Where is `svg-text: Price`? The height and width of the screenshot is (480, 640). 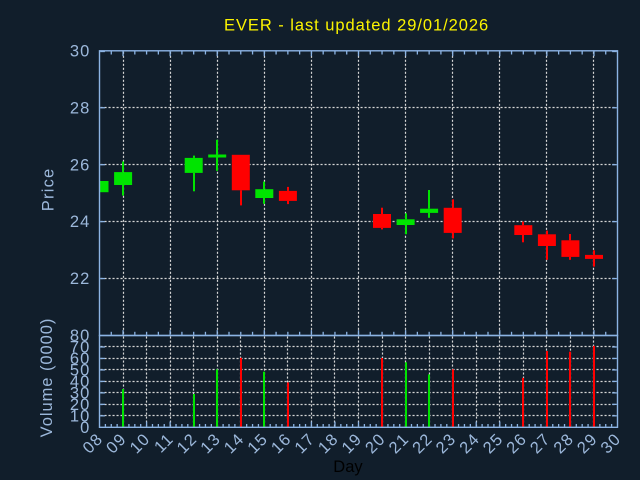 svg-text: Price is located at coordinates (48, 190).